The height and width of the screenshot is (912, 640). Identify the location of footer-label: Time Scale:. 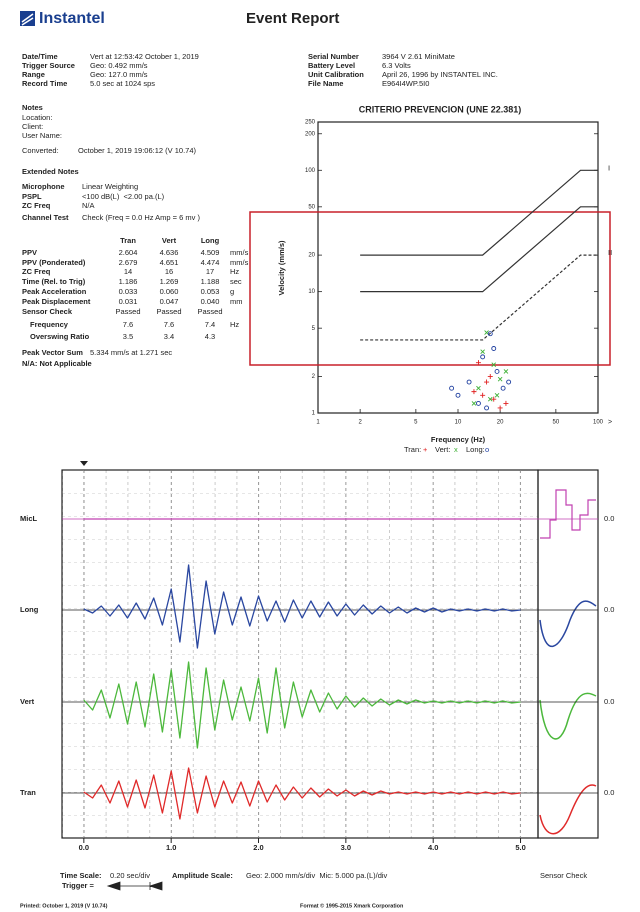
(81, 875).